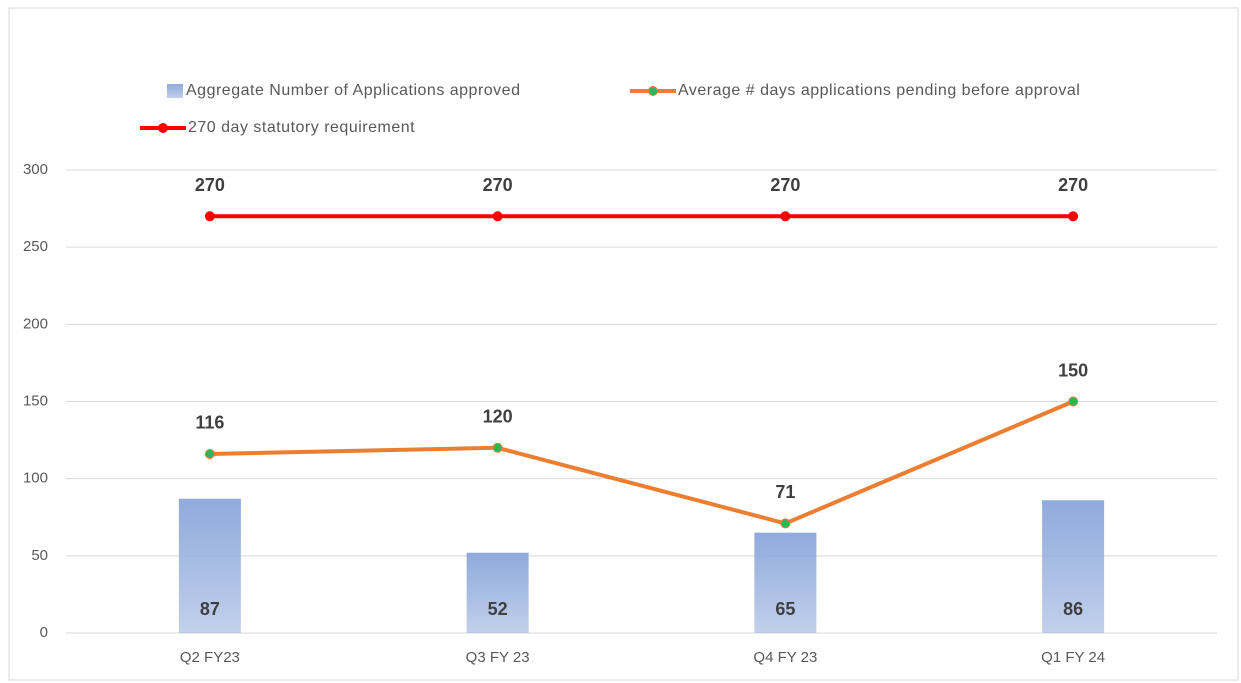 This screenshot has width=1241, height=683. Describe the element at coordinates (210, 609) in the screenshot. I see `data-label: 87` at that location.